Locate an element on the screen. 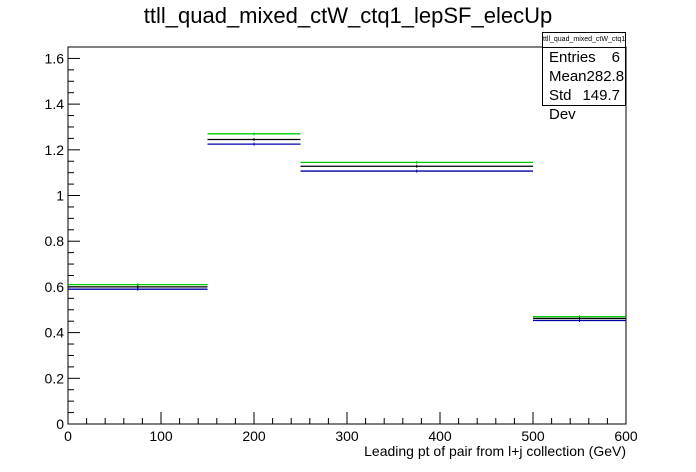 This screenshot has width=696, height=472. stats-row-mean: Mean 282.8 is located at coordinates (584, 76).